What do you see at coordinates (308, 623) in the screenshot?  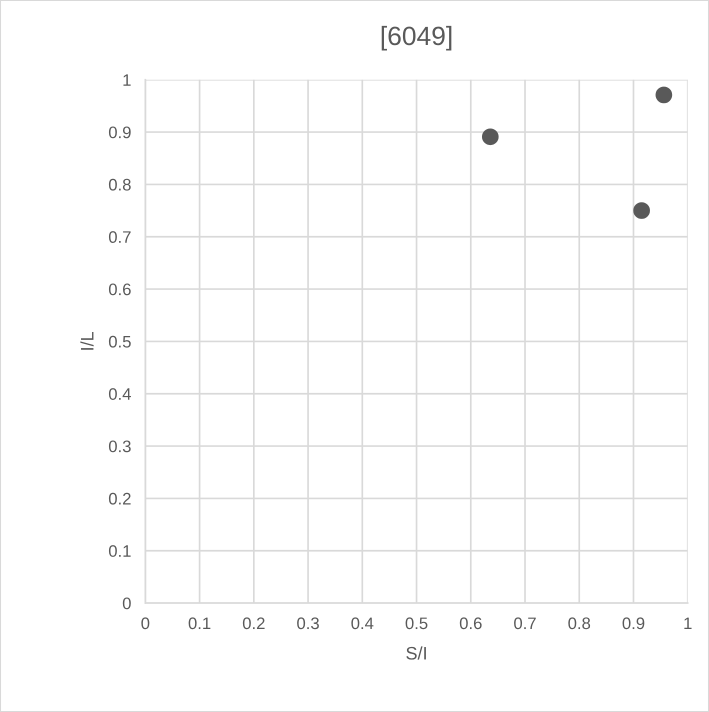 I see `x-tick-label: 0.3` at bounding box center [308, 623].